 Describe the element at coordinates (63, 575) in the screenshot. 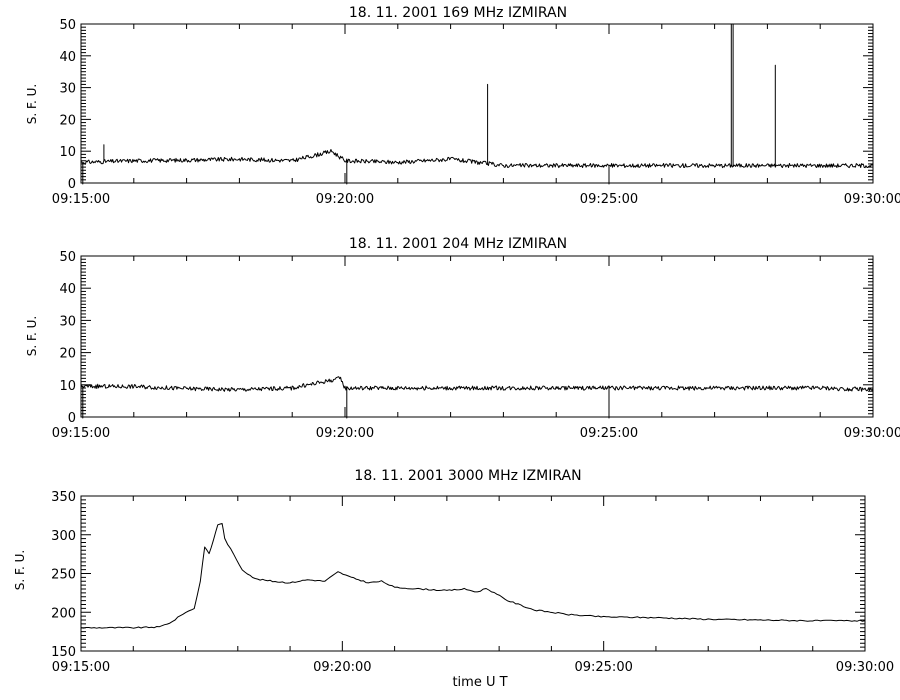

I see `y-tick-label: 250` at that location.